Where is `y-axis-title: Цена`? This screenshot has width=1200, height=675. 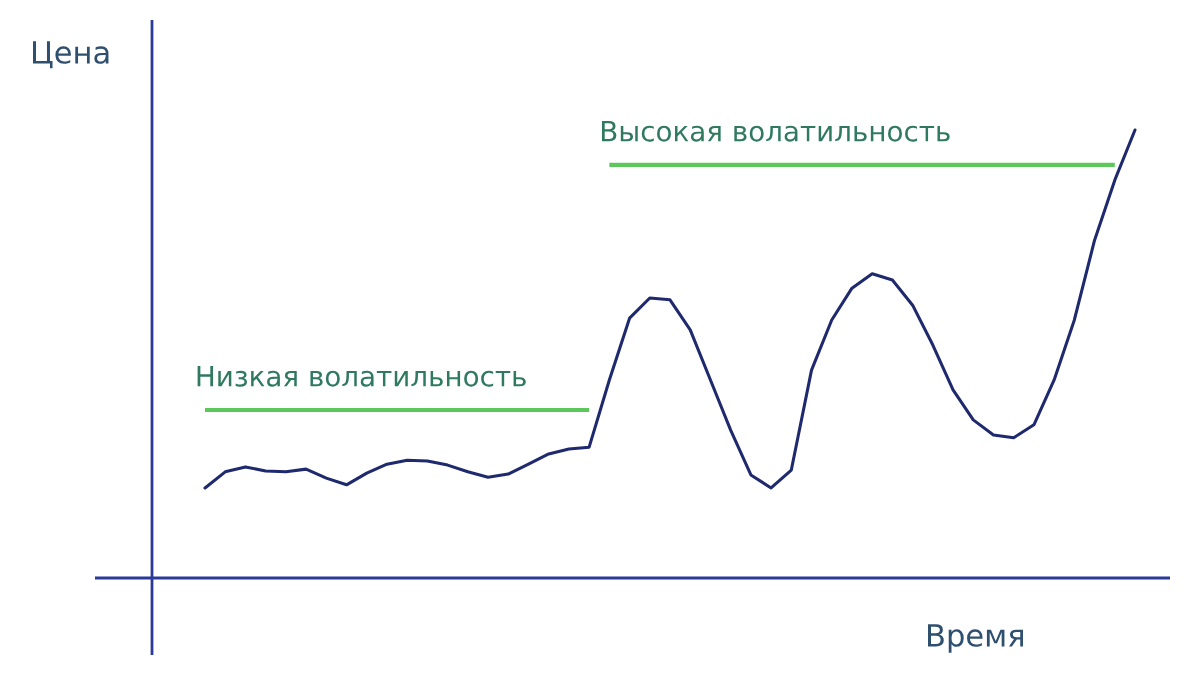
y-axis-title: Цена is located at coordinates (71, 55).